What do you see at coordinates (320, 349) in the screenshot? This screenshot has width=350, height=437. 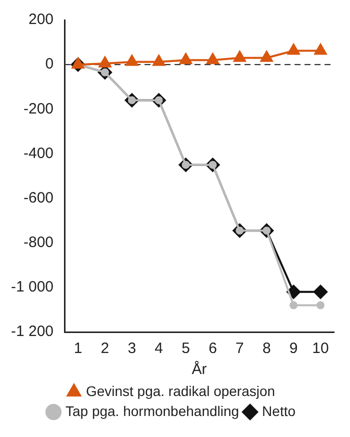 I see `x-tick-label: 10` at bounding box center [320, 349].